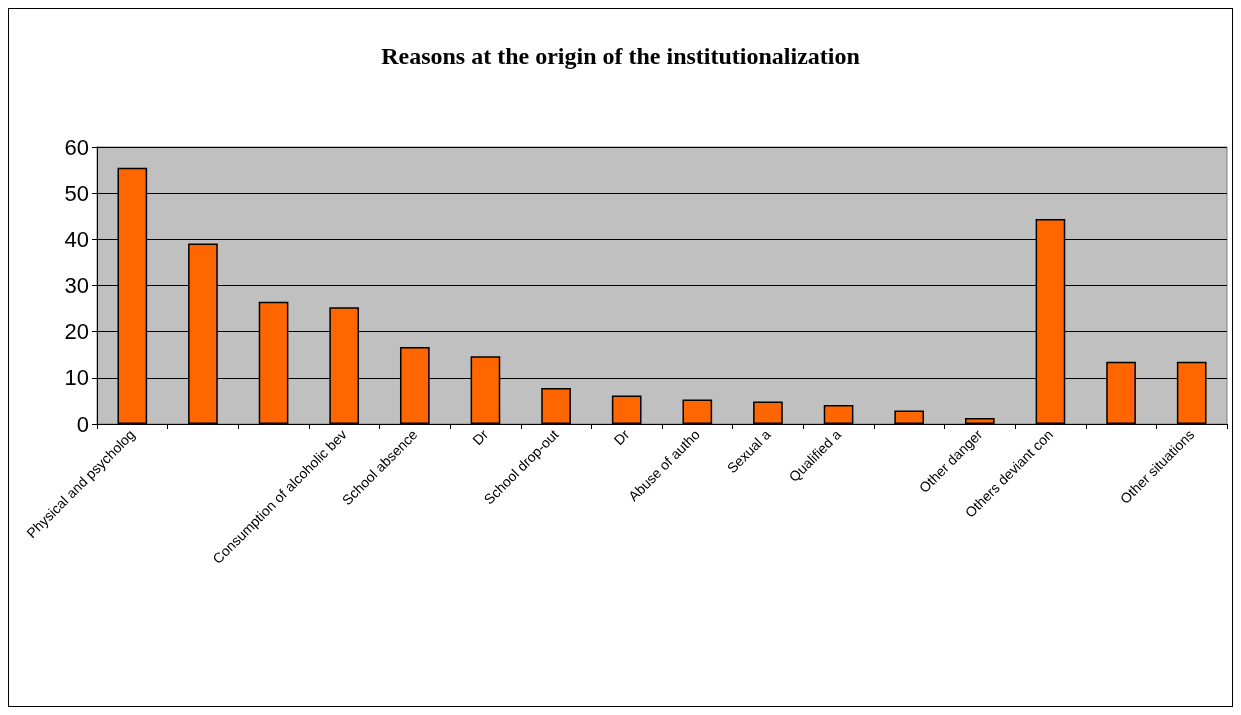 This screenshot has width=1241, height=715. Describe the element at coordinates (76, 147) in the screenshot. I see `y-tick-label: 60` at that location.